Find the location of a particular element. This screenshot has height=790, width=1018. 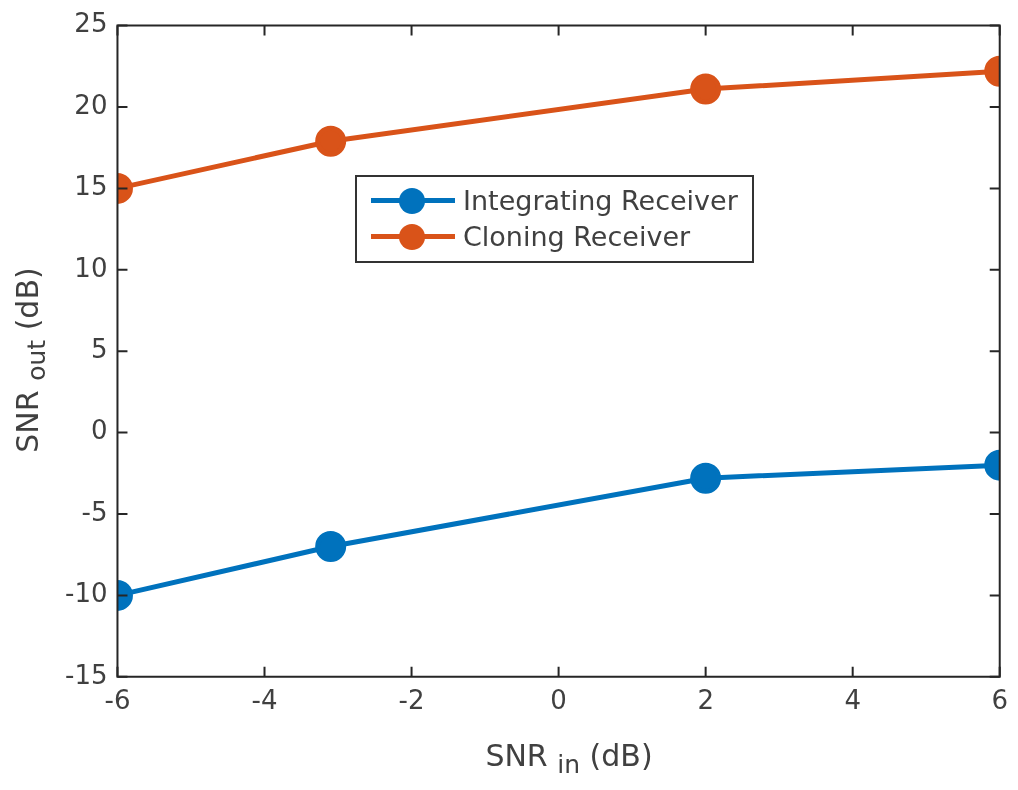

x-tick-label: 2 is located at coordinates (705, 700).